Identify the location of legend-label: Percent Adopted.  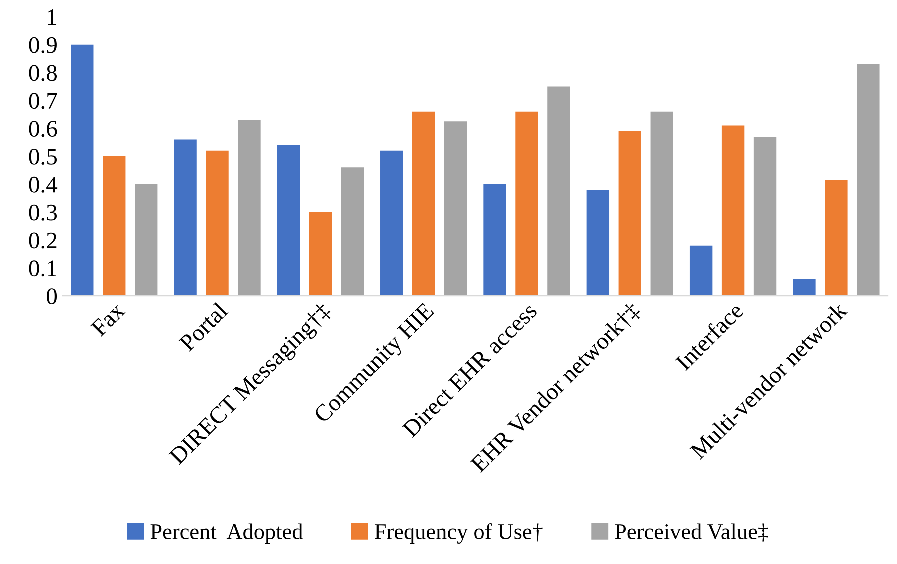
(226, 534).